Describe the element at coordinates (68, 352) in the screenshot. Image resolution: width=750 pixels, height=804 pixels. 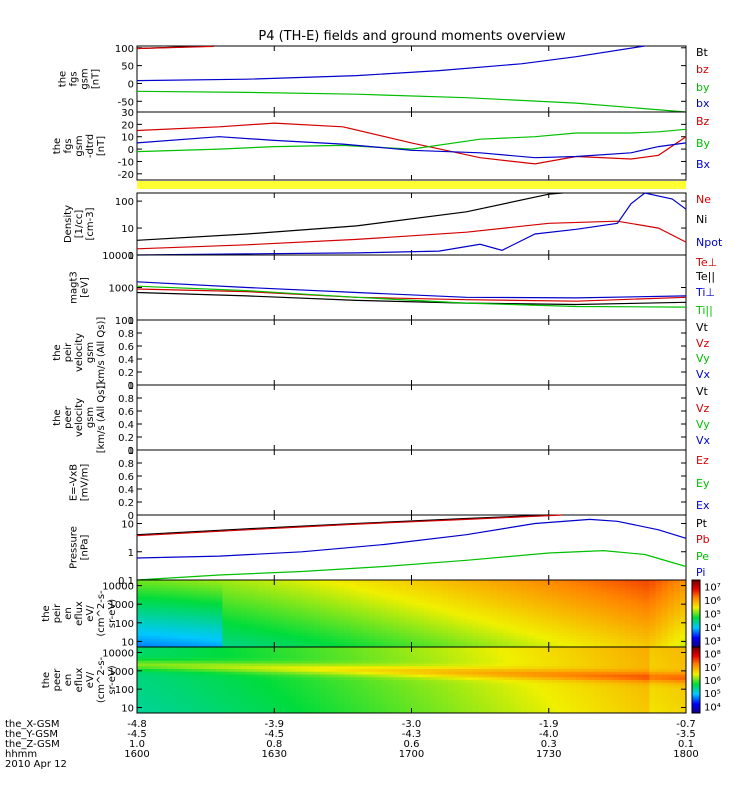
I see `y-axis-label-line: peir` at that location.